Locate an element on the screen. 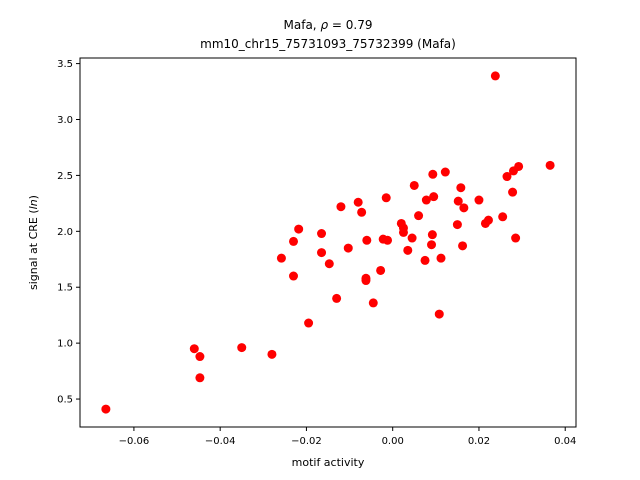 Image resolution: width=640 pixels, height=480 pixels. x-tick-label: −0.04 is located at coordinates (220, 441).